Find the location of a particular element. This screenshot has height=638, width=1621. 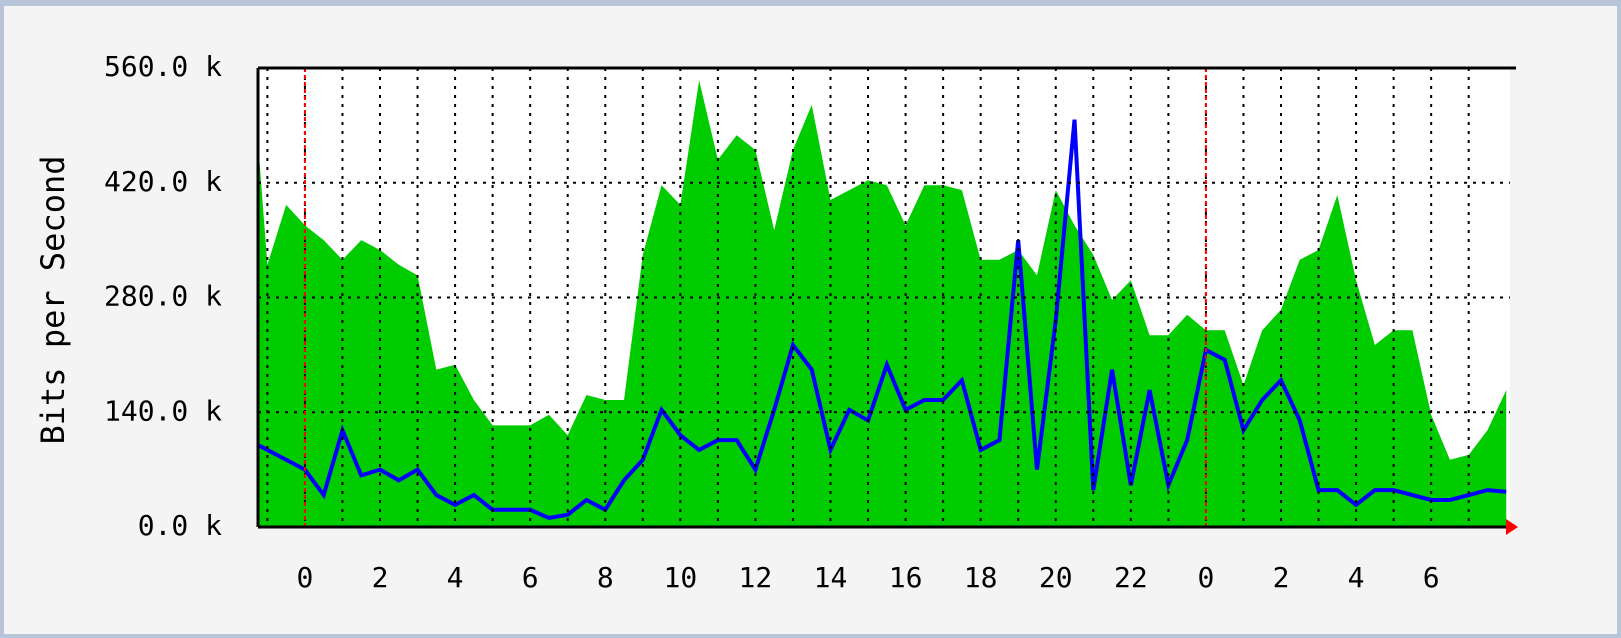

x-tick-label: 18 is located at coordinates (981, 577).